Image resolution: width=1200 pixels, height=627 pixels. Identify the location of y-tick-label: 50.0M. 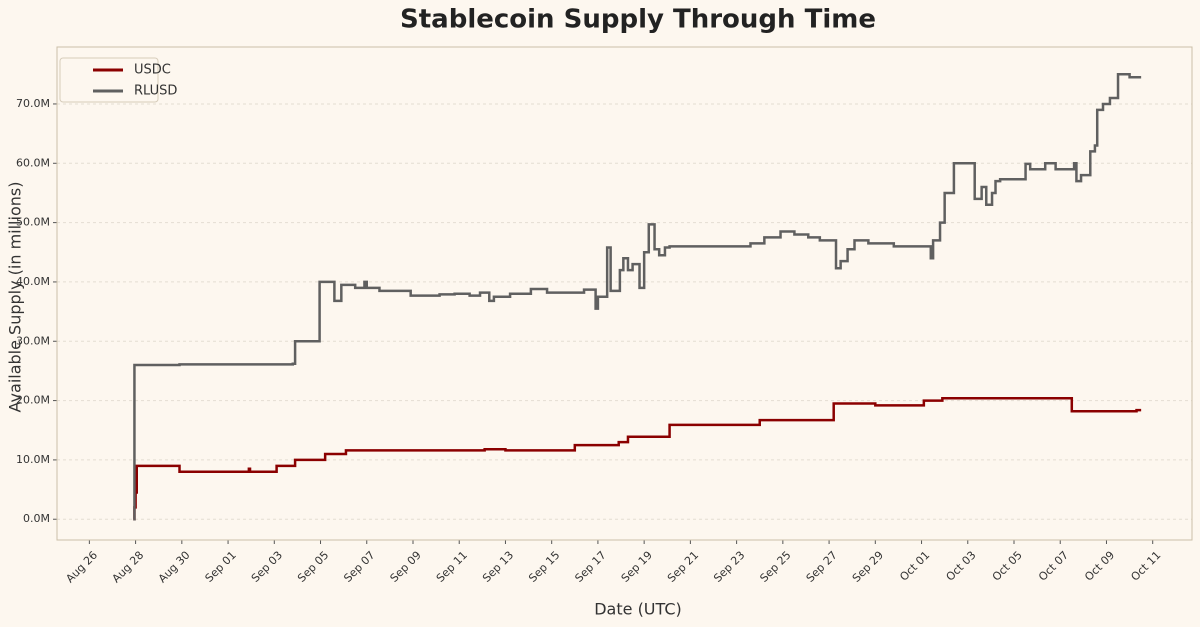
(33, 222).